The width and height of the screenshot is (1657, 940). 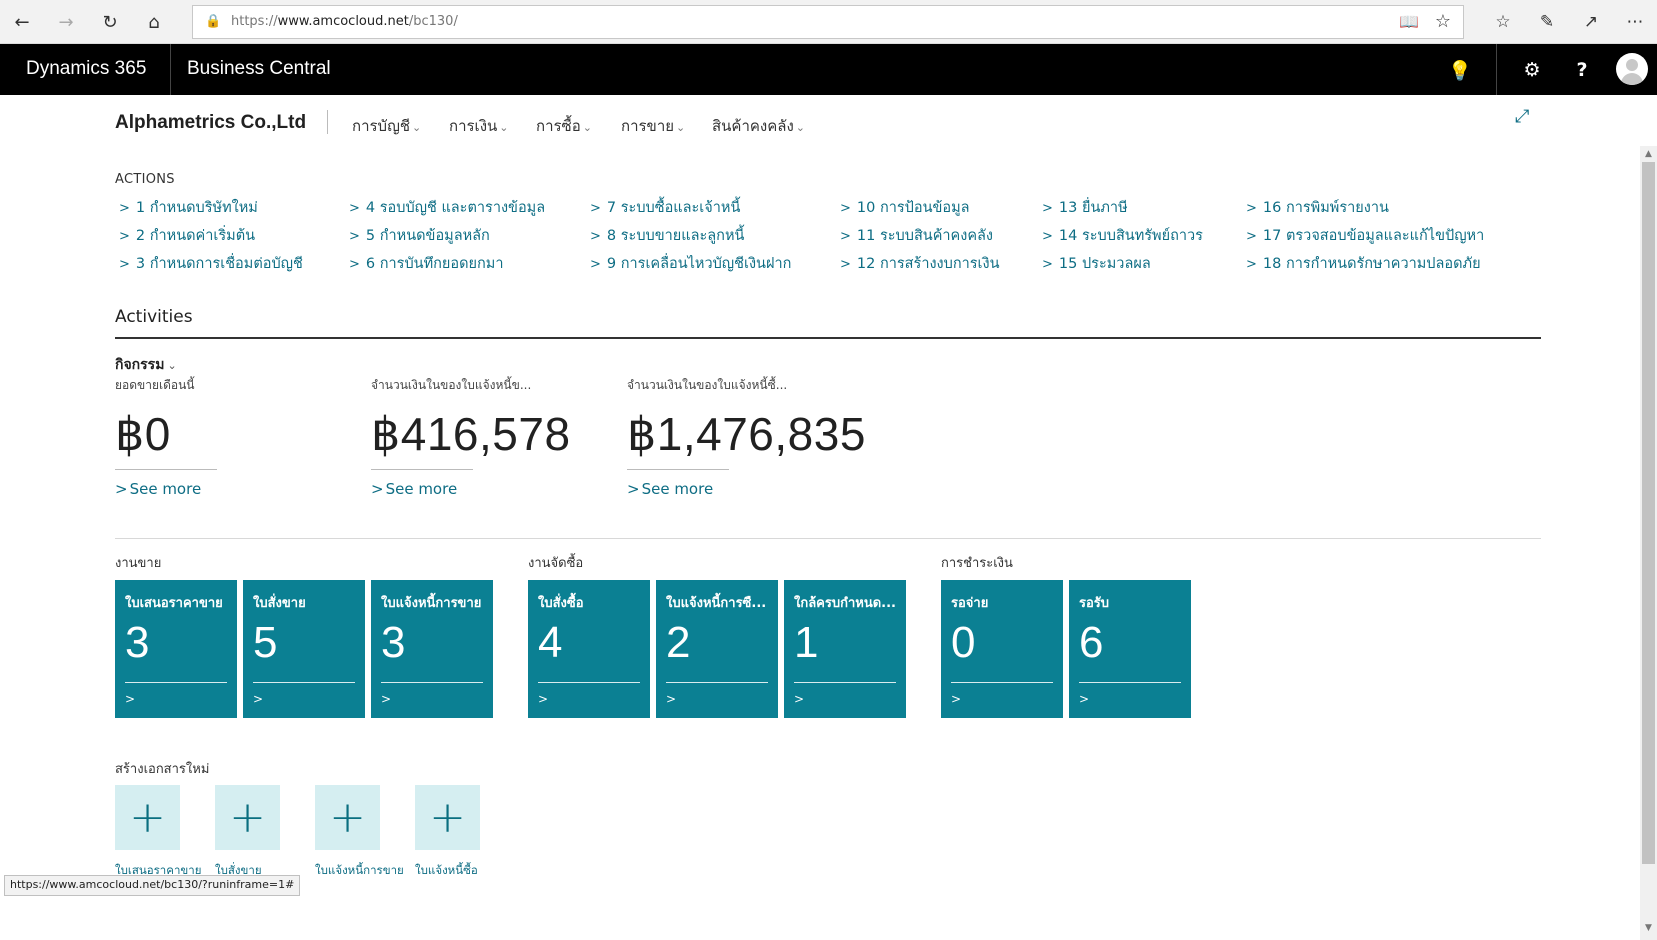 I want to click on menu-accounting: การบัญชี ⌄, so click(x=386, y=126).